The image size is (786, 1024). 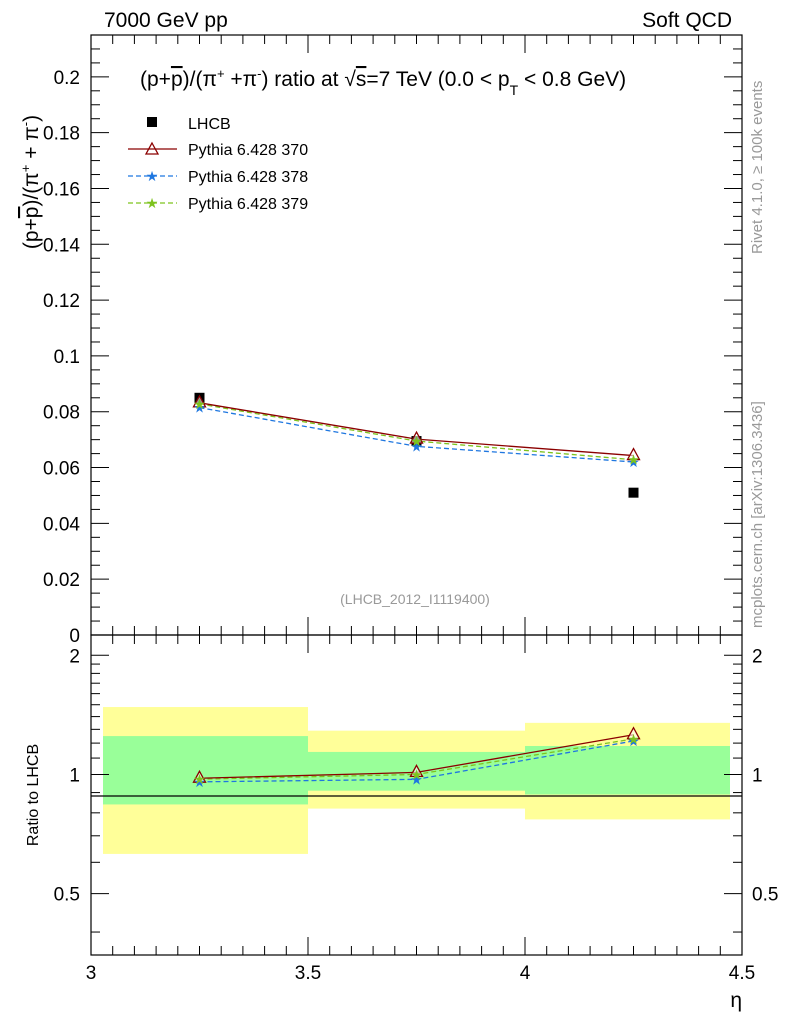 What do you see at coordinates (152, 203) in the screenshot?
I see `legend-marker-379: ★` at bounding box center [152, 203].